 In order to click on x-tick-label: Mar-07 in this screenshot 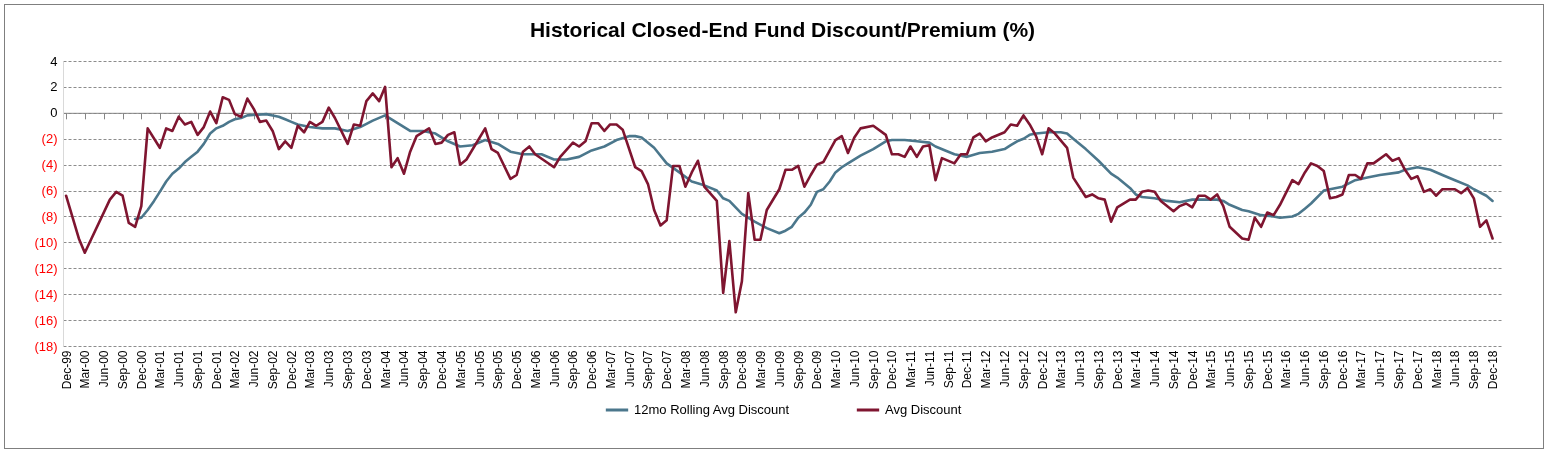, I will do `click(610, 369)`.